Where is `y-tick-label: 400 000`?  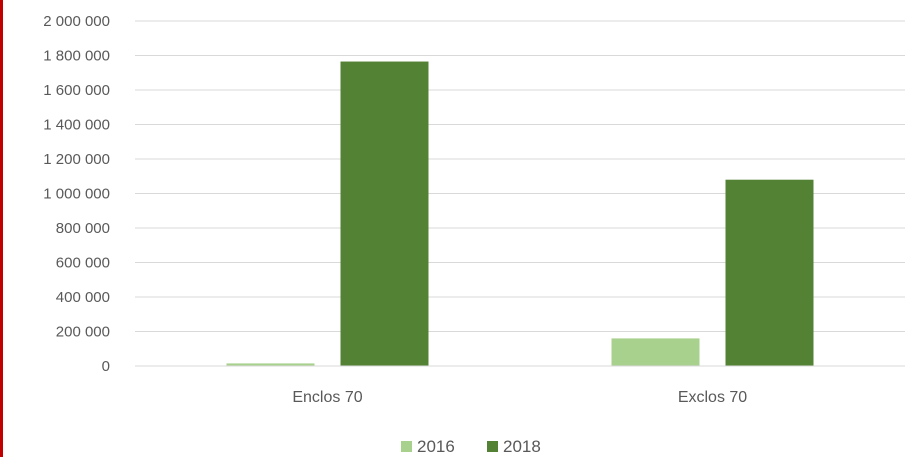 y-tick-label: 400 000 is located at coordinates (83, 297).